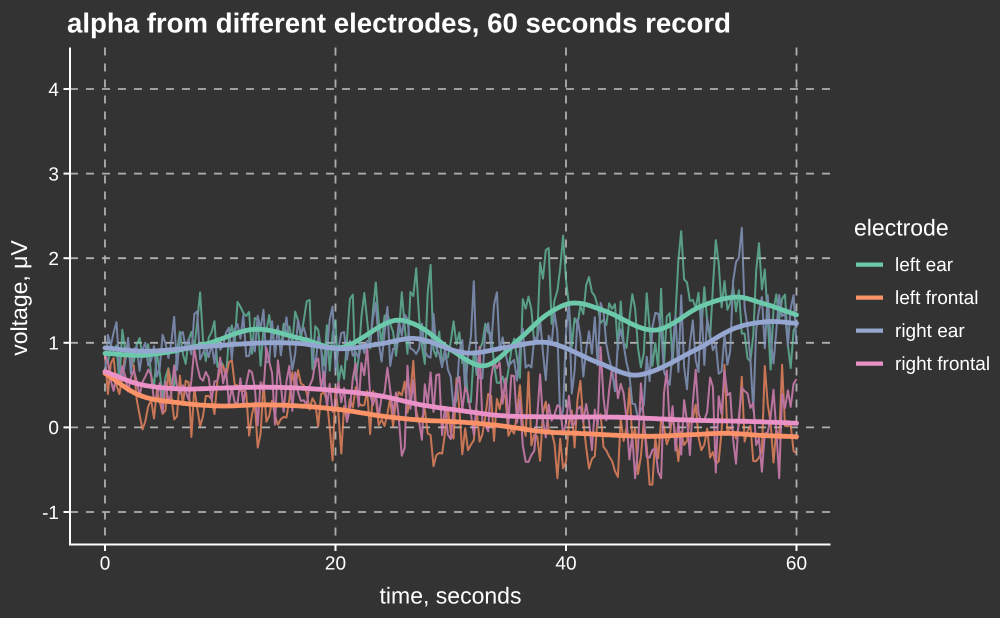  What do you see at coordinates (335, 563) in the screenshot?
I see `svg-text: 20` at bounding box center [335, 563].